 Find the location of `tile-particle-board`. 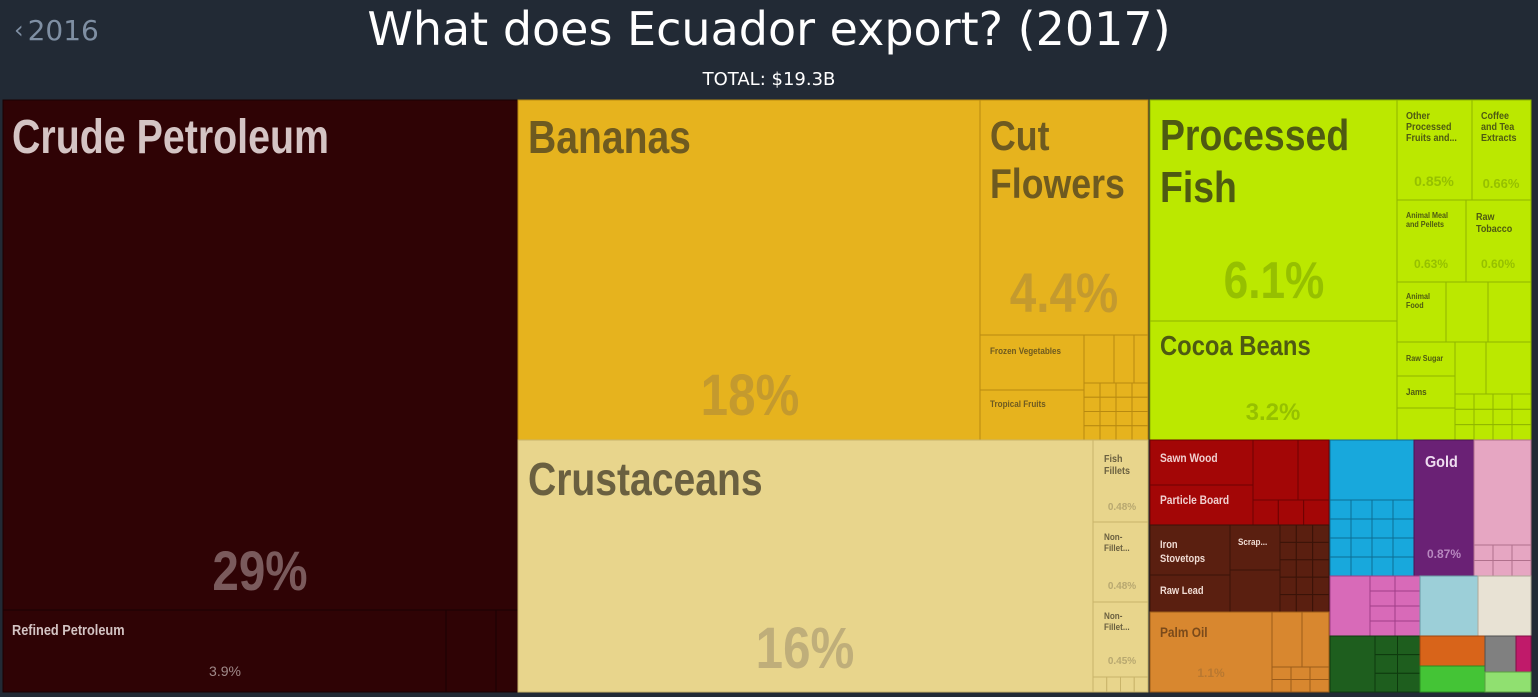

tile-particle-board is located at coordinates (1201, 505).